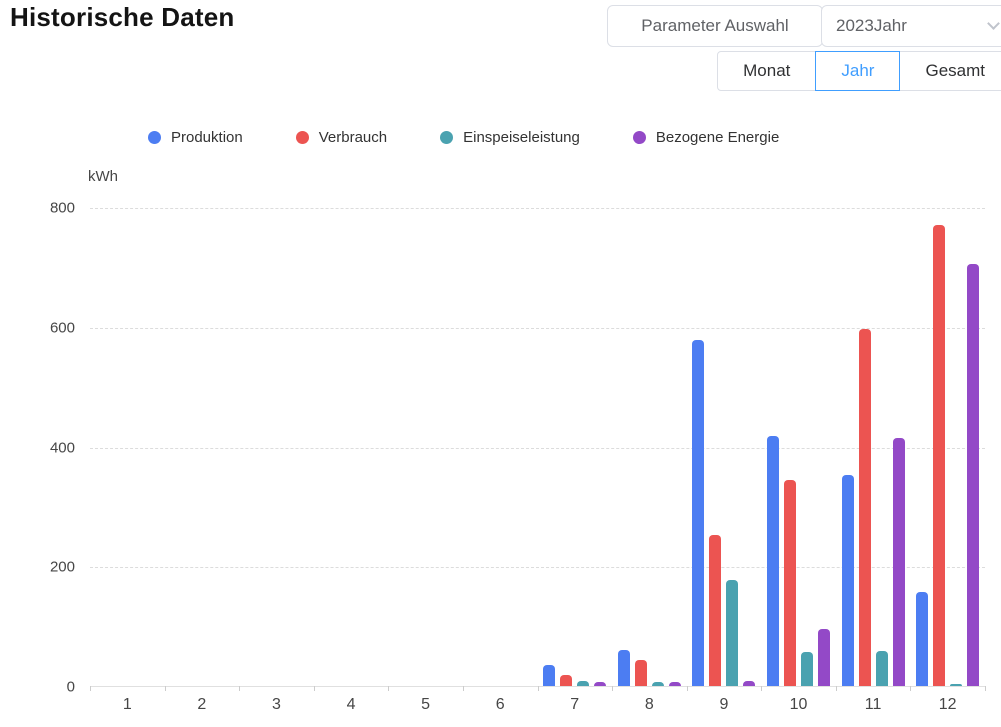 The image size is (1001, 727). I want to click on y-tick-label: 400, so click(62, 447).